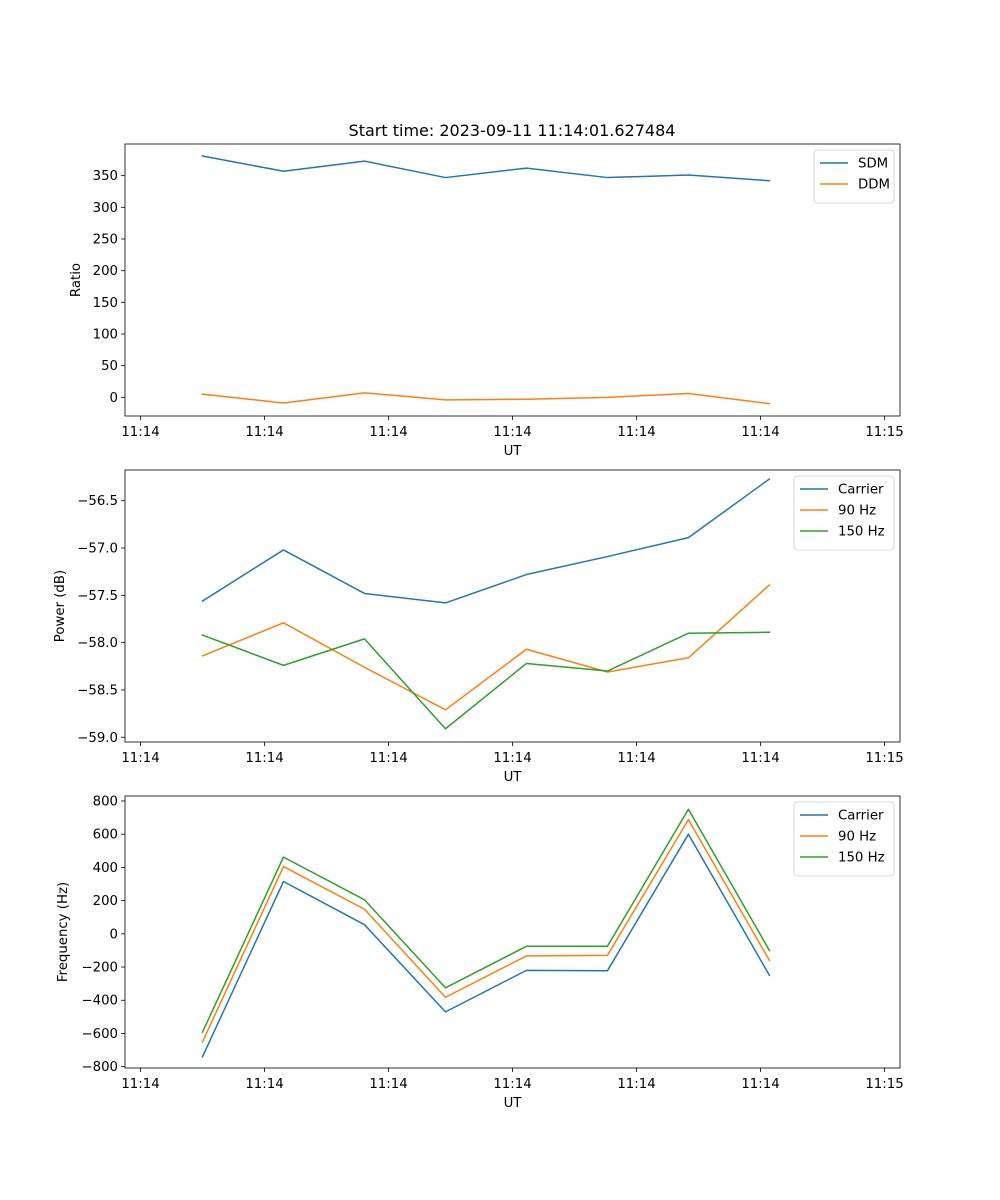 This screenshot has height=1200, width=1000. I want to click on y-tick-label: −200, so click(99, 968).